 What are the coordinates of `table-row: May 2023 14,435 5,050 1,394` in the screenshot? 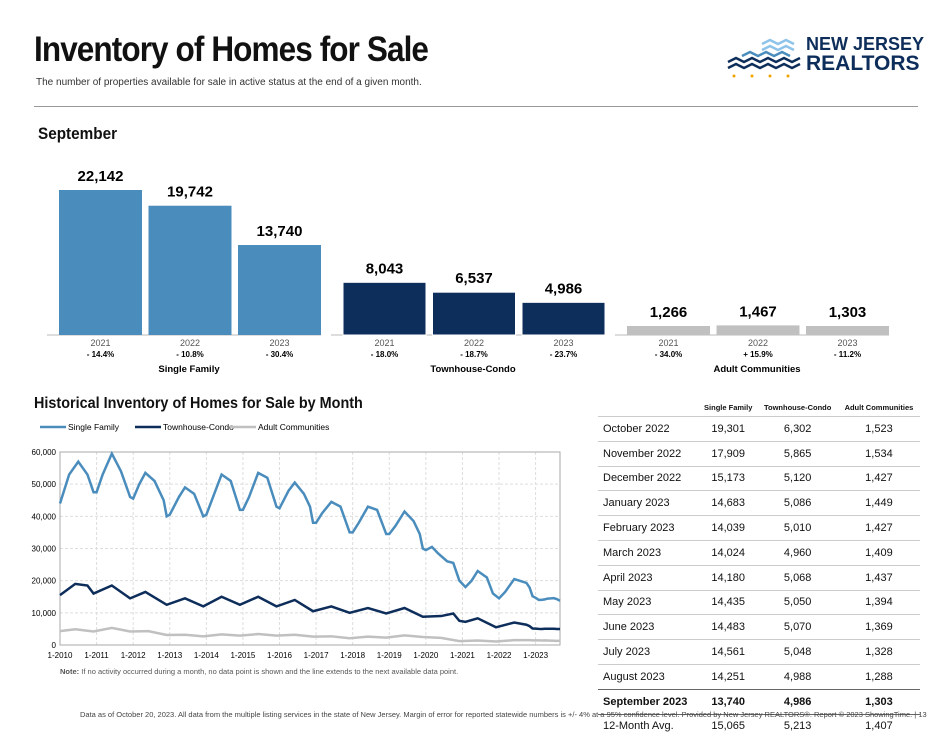 It's located at (759, 602).